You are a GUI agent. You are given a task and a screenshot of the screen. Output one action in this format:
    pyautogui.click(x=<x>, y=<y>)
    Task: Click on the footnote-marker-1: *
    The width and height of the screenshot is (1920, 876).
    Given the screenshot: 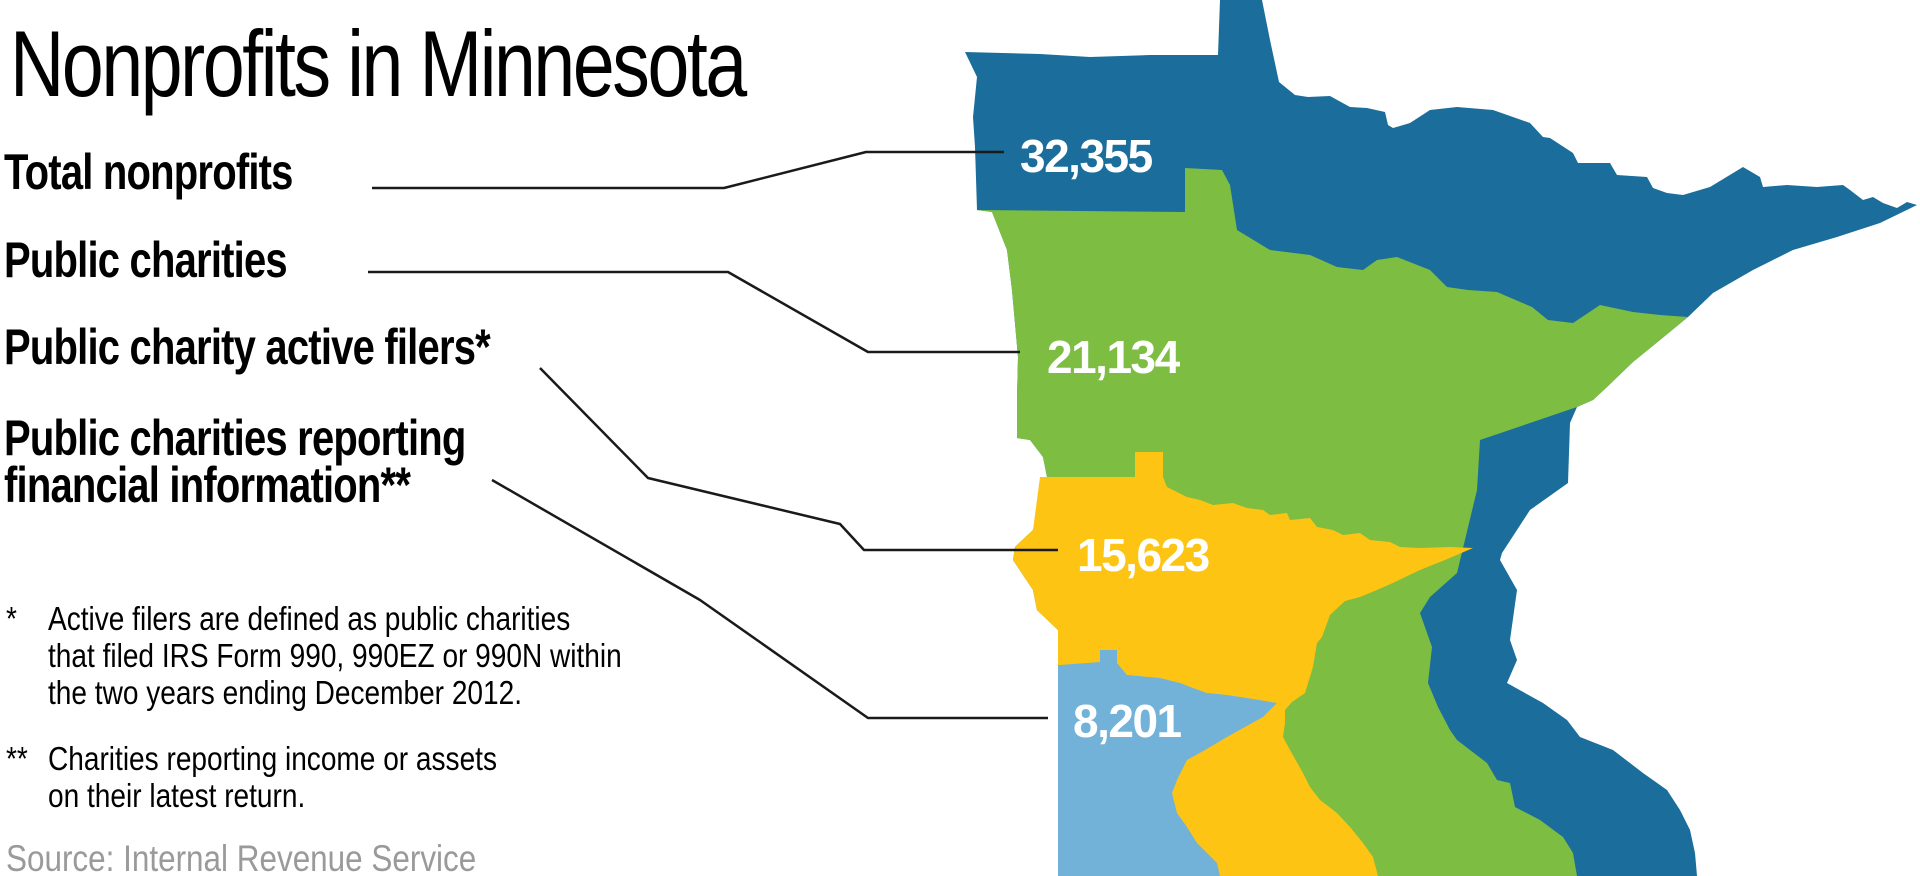 What is the action you would take?
    pyautogui.click(x=11, y=618)
    